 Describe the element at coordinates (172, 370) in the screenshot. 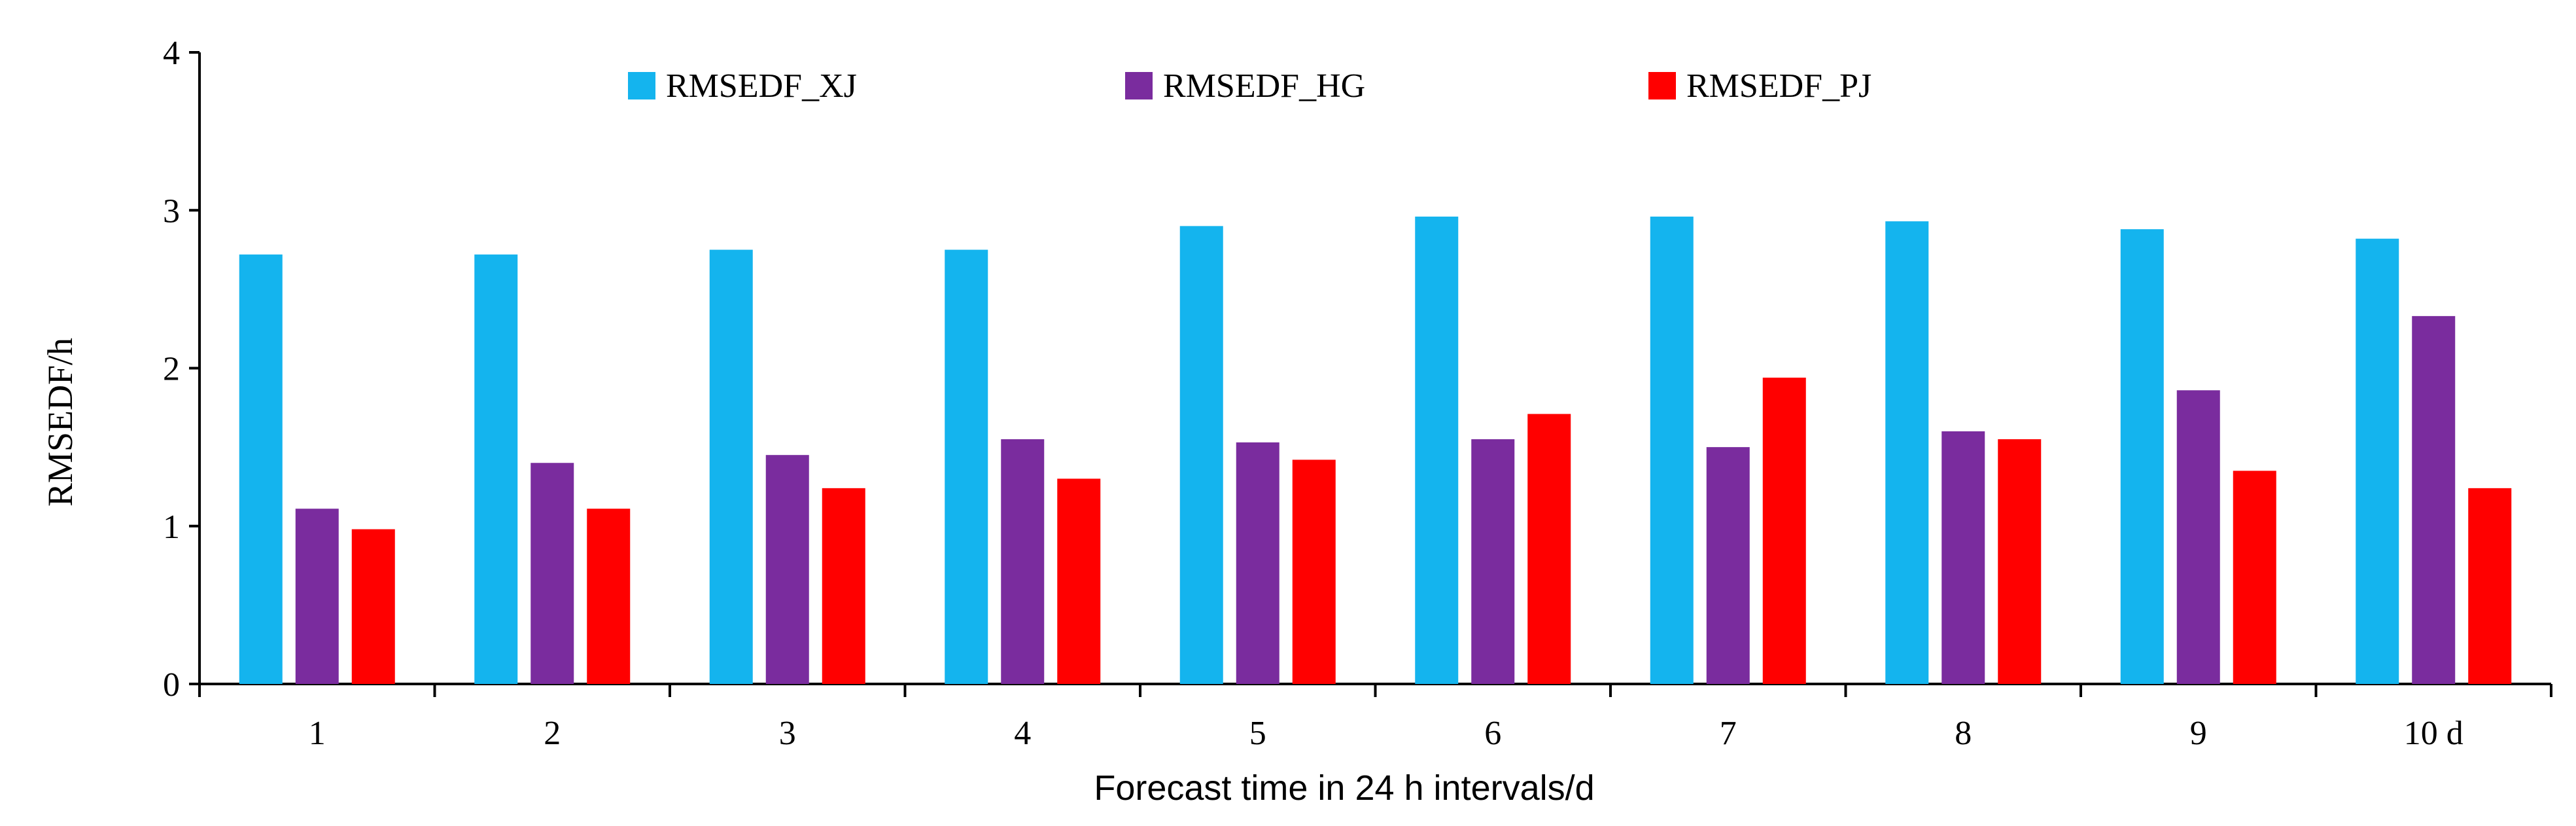

I see `y-tick-label: 2` at that location.